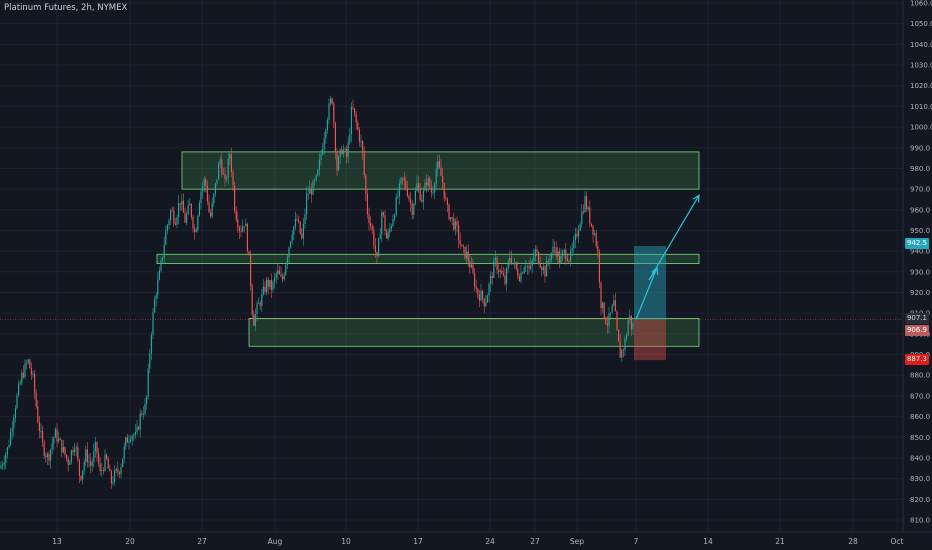 Image resolution: width=932 pixels, height=550 pixels. I want to click on price-tick: 860.0, so click(920, 417).